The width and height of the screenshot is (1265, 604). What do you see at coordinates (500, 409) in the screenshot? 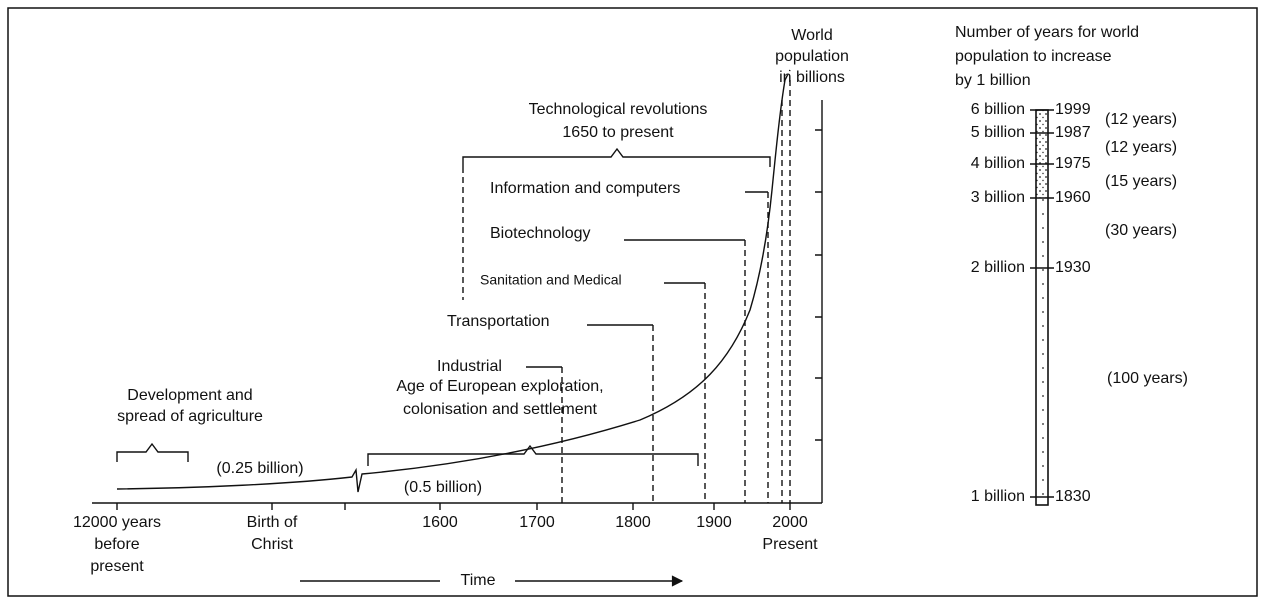
I see `exploration-label: colonisation and settlement` at bounding box center [500, 409].